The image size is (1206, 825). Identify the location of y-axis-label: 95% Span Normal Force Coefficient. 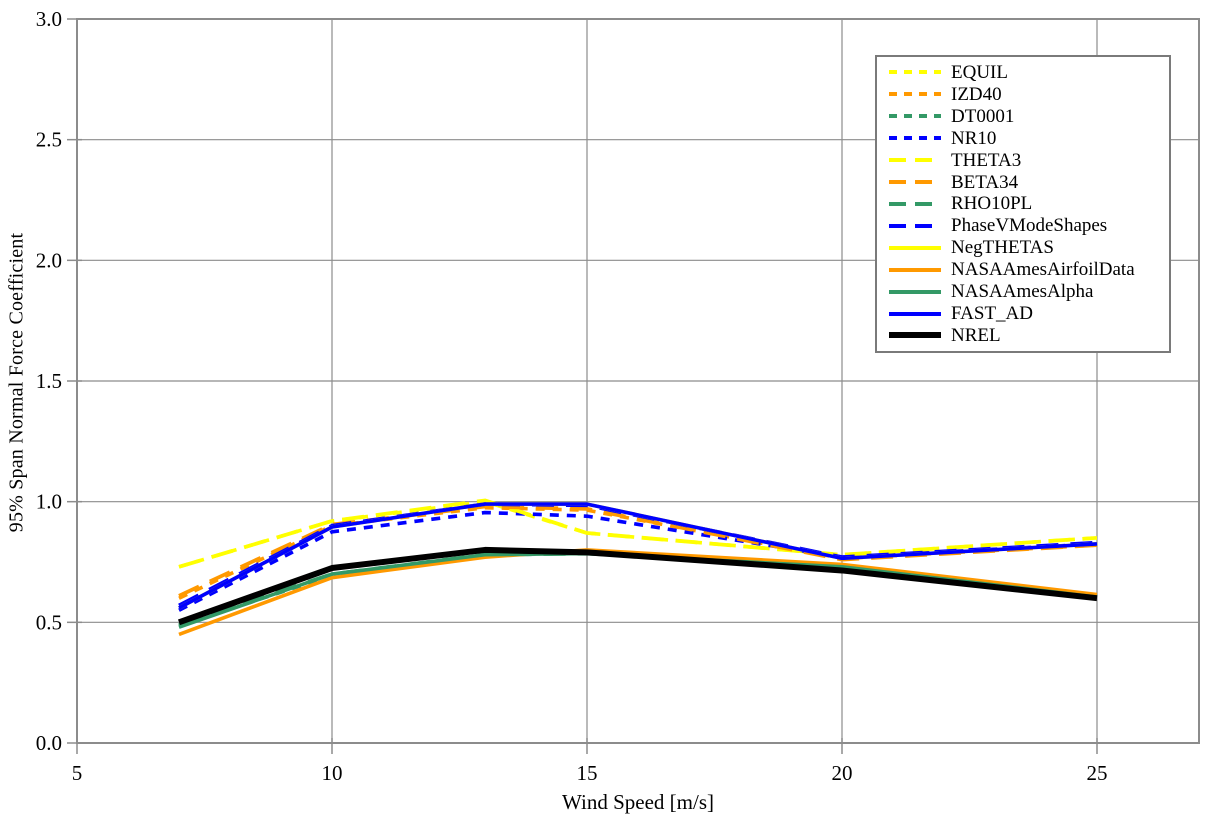
(16, 382).